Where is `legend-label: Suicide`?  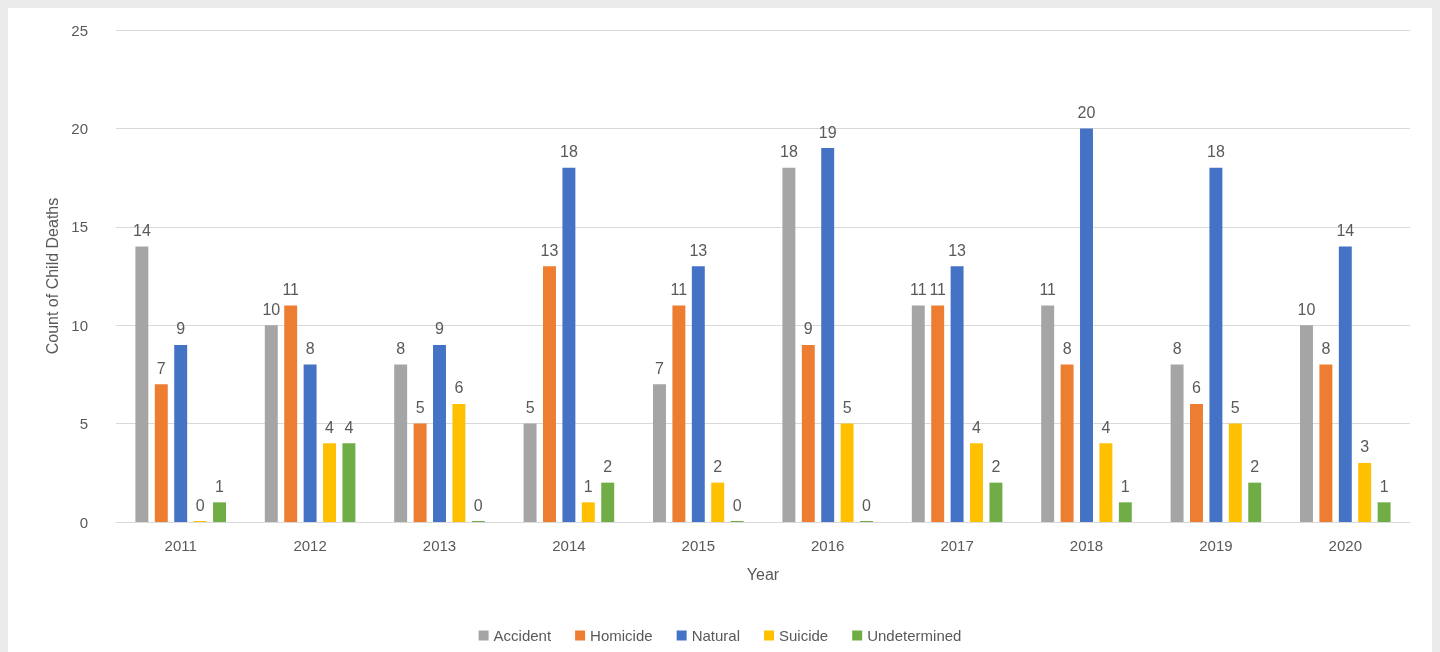
legend-label: Suicide is located at coordinates (804, 635).